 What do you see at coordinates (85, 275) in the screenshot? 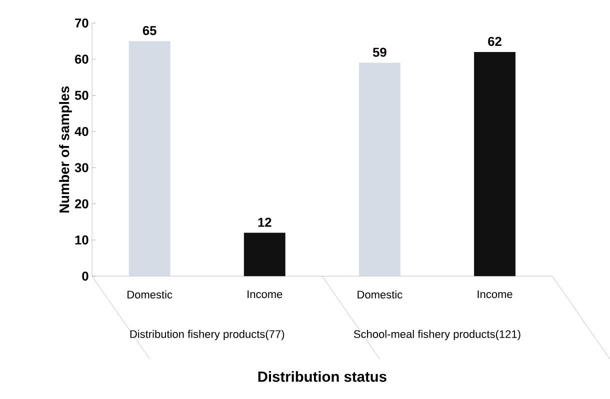
I see `y-tick-label: 0` at bounding box center [85, 275].